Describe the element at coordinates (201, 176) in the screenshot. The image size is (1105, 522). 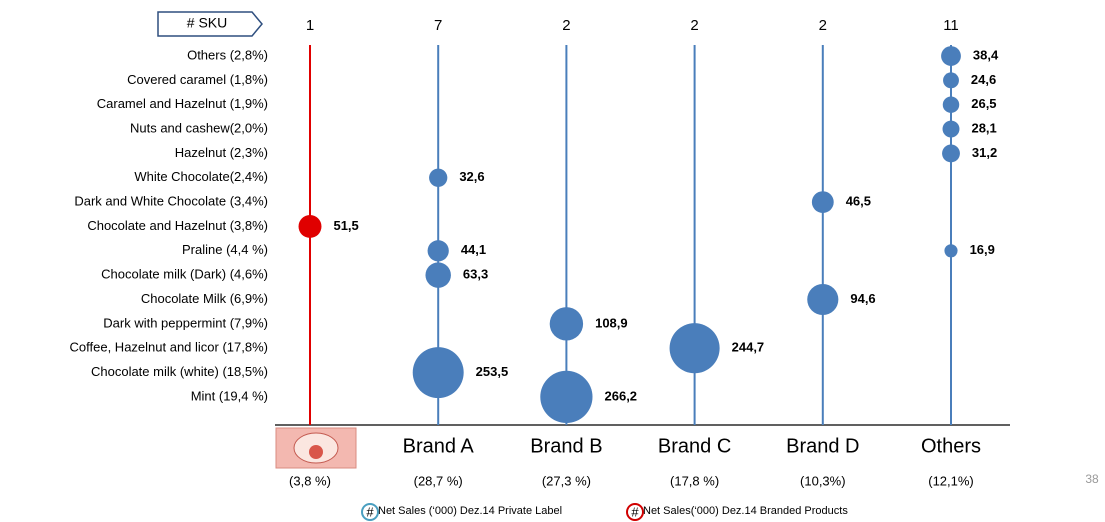
I see `row-label: White Chocolate(2,4%)` at that location.